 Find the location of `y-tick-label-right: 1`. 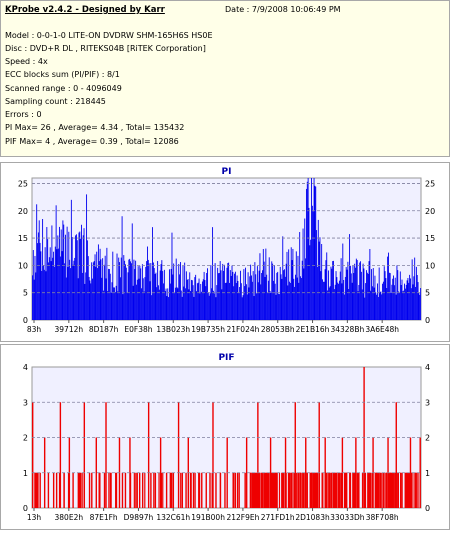

y-tick-label-right: 1 is located at coordinates (427, 473).